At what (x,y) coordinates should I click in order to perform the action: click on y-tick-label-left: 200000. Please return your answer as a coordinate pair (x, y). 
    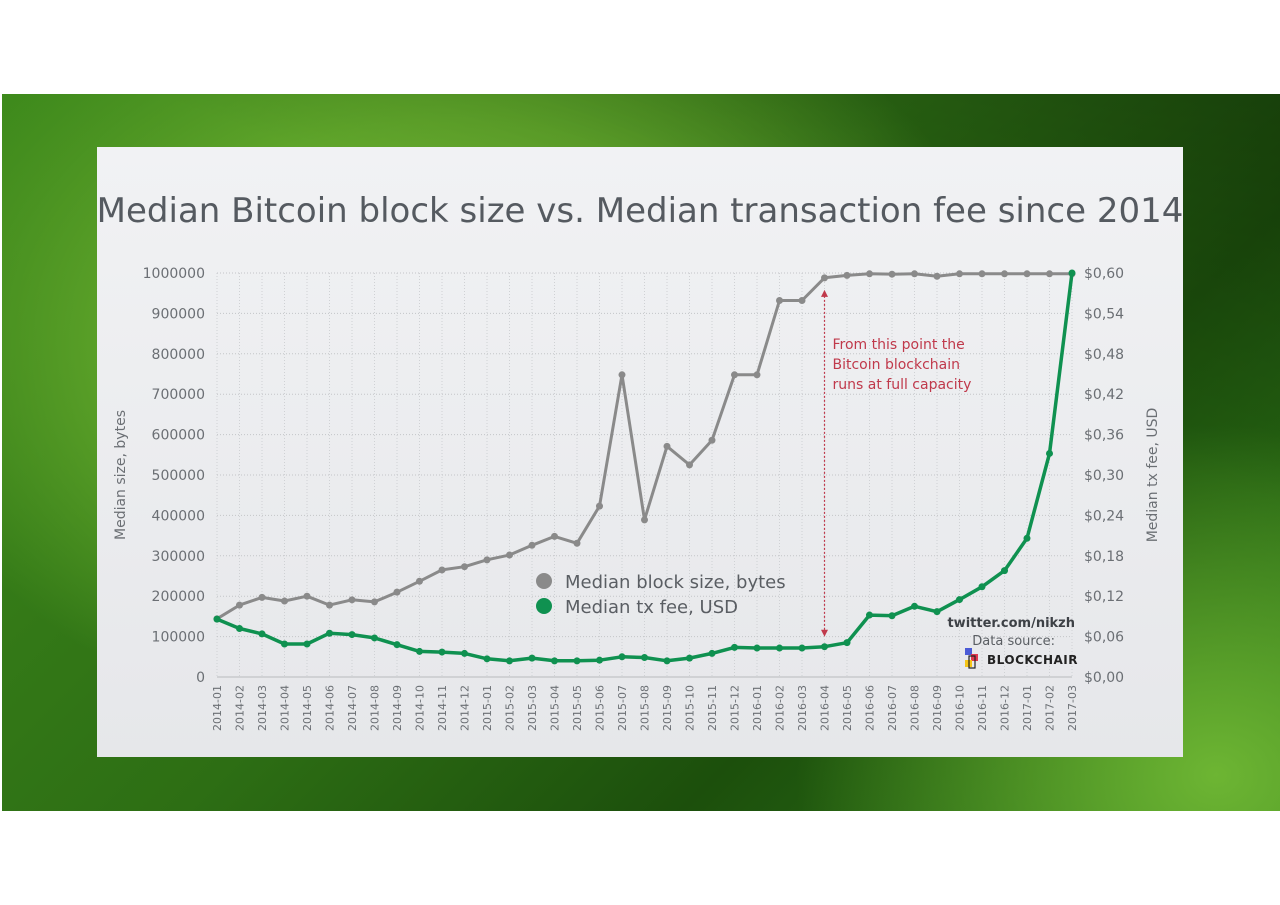
    Looking at the image, I should click on (178, 597).